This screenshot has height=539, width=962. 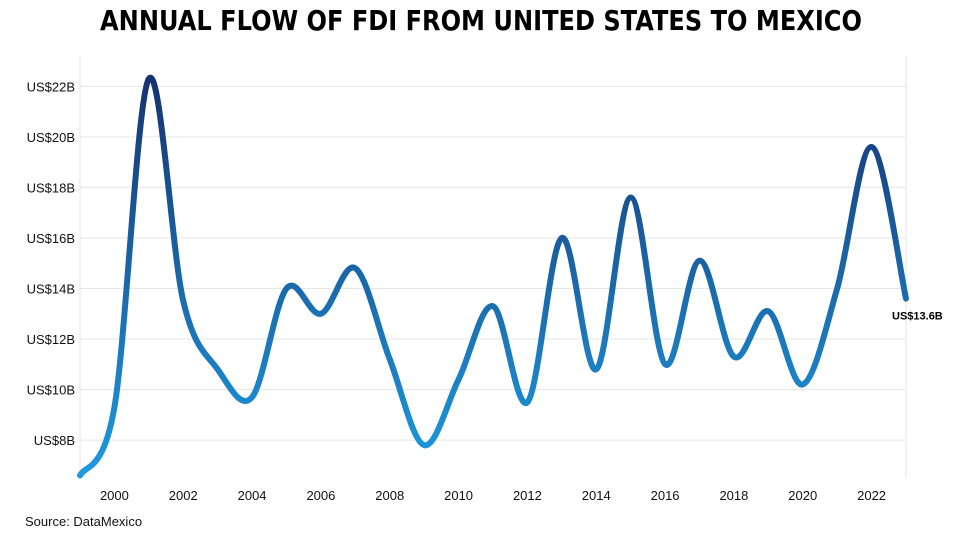 What do you see at coordinates (84, 521) in the screenshot?
I see `source-note: Source: DataMexico` at bounding box center [84, 521].